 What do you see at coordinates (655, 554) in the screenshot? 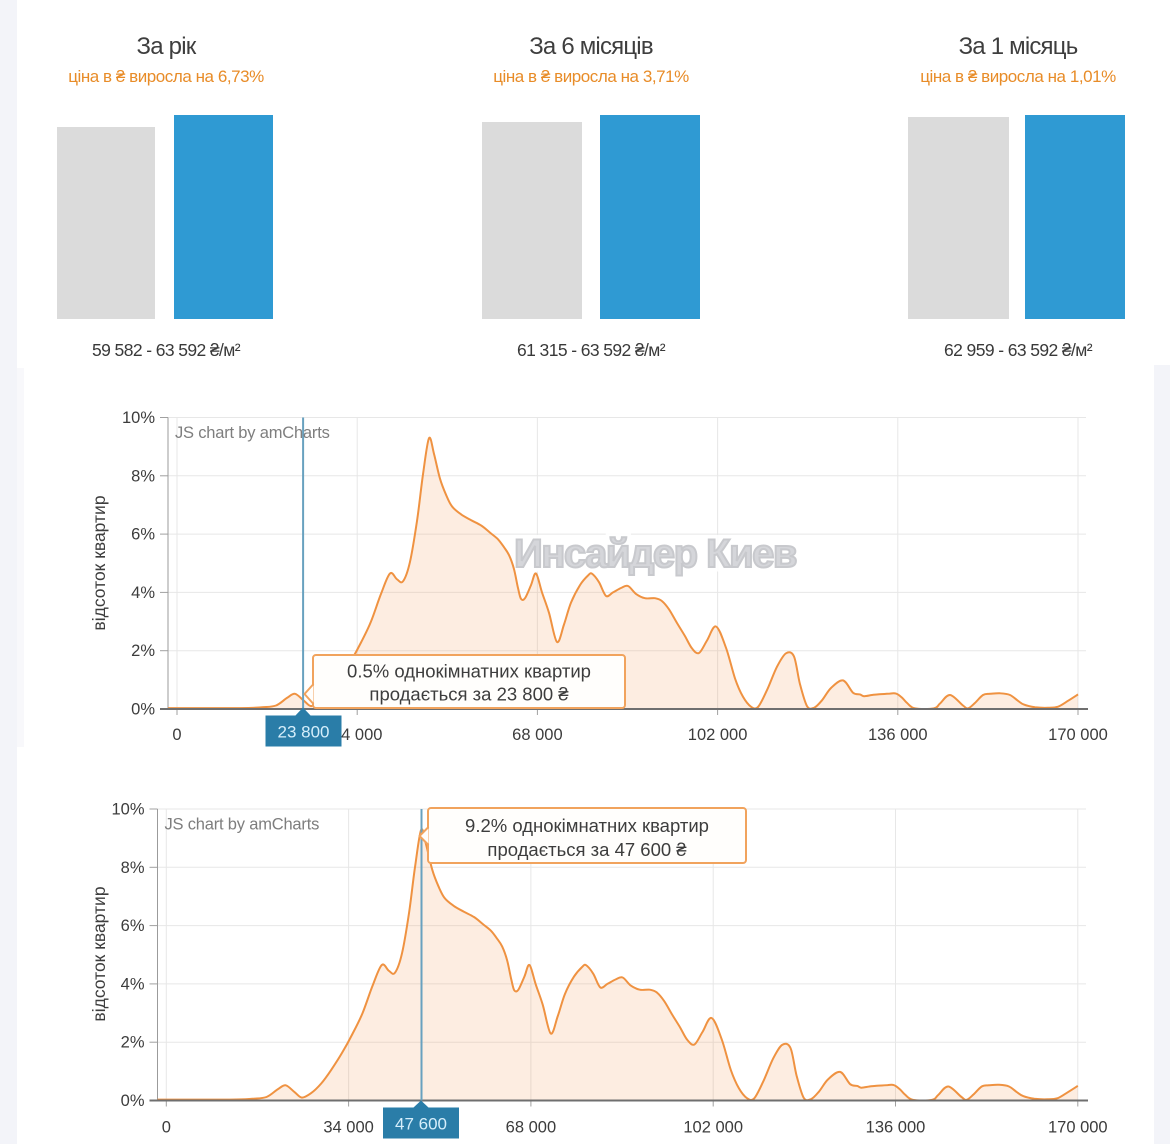
I see `svg-text: Инсайдер Киев` at bounding box center [655, 554].